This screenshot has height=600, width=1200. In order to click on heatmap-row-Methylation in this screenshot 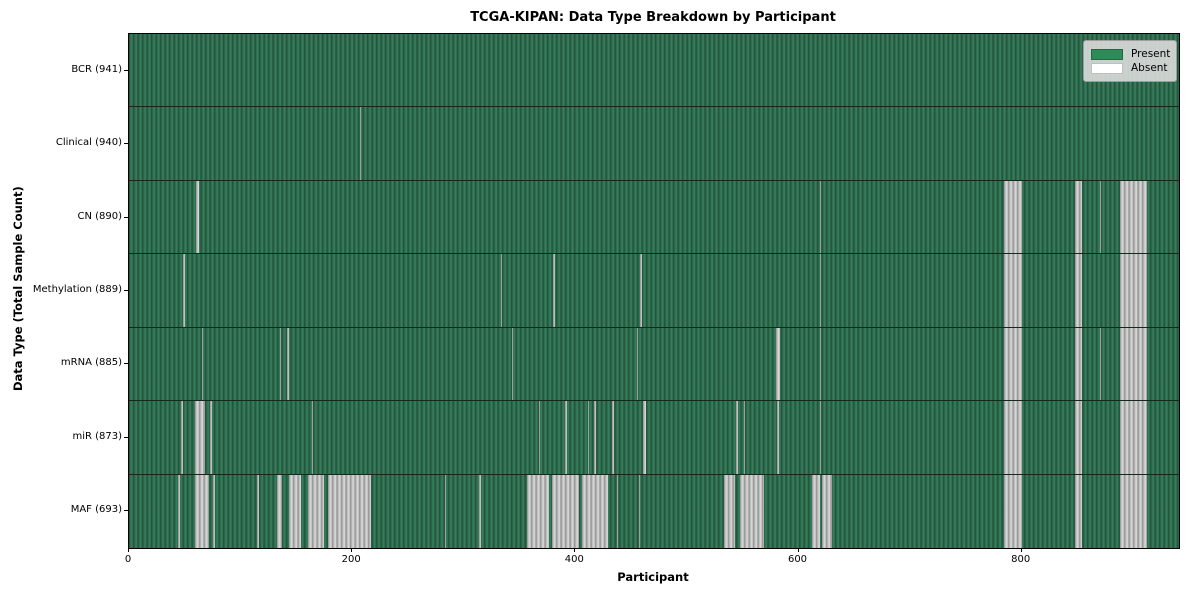, I will do `click(654, 291)`.